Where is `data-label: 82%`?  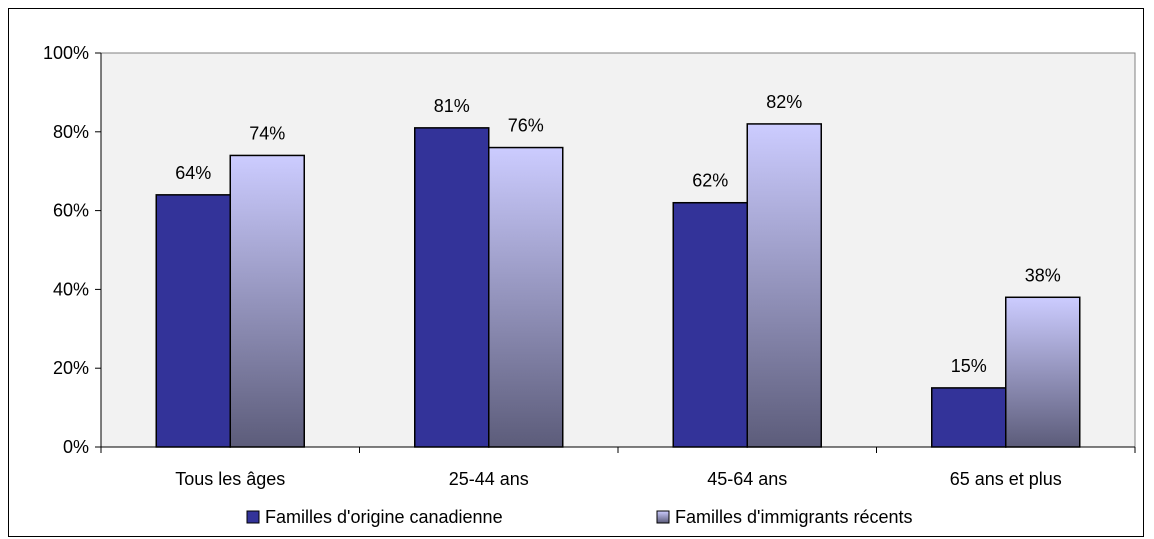 data-label: 82% is located at coordinates (784, 102).